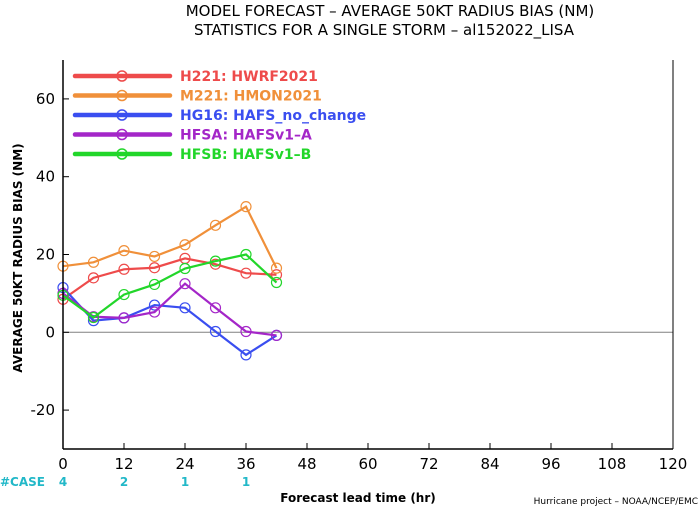 Image resolution: width=700 pixels, height=506 pixels. I want to click on x-tick-label: 108, so click(612, 464).